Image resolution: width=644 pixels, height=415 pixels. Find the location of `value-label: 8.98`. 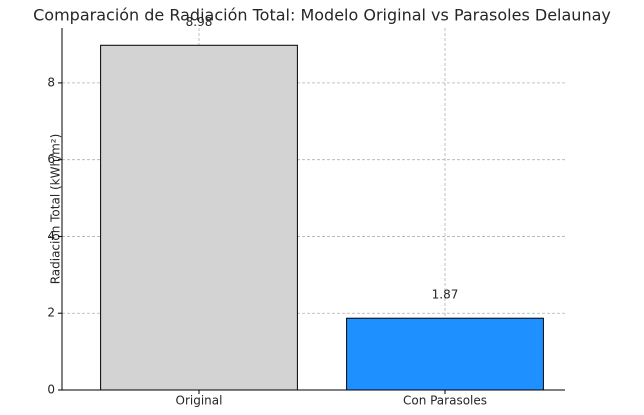

value-label: 8.98 is located at coordinates (199, 22).